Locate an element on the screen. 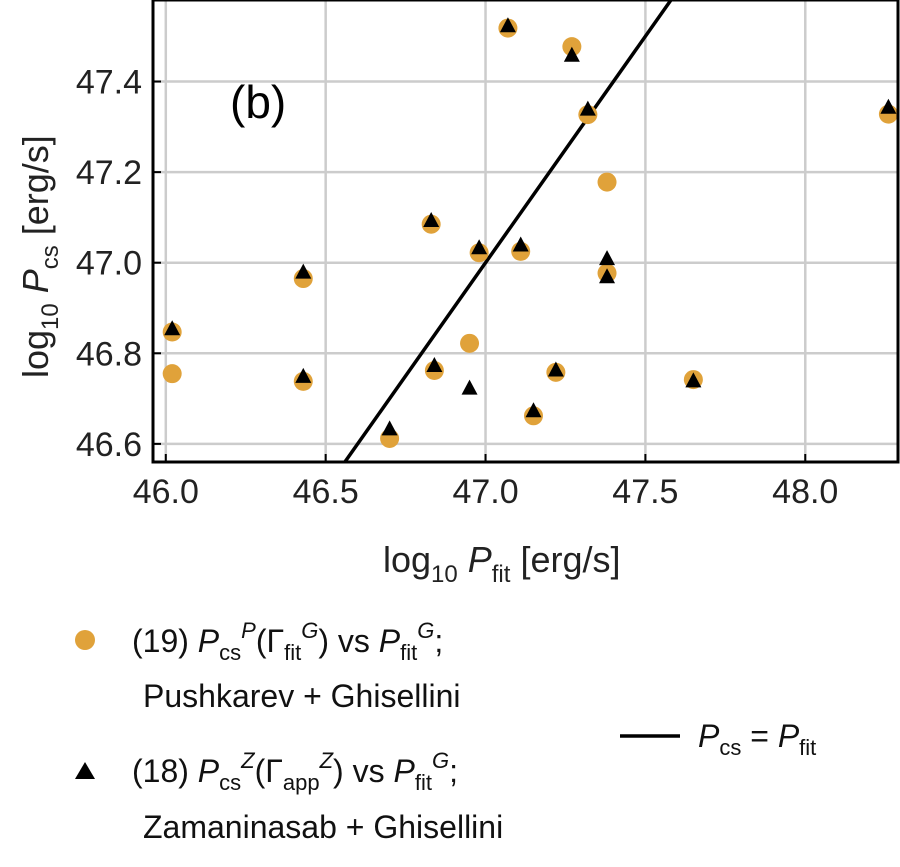 This screenshot has width=900, height=867. y-axis-label: log10Pcs[erg/s] is located at coordinates (39, 256).